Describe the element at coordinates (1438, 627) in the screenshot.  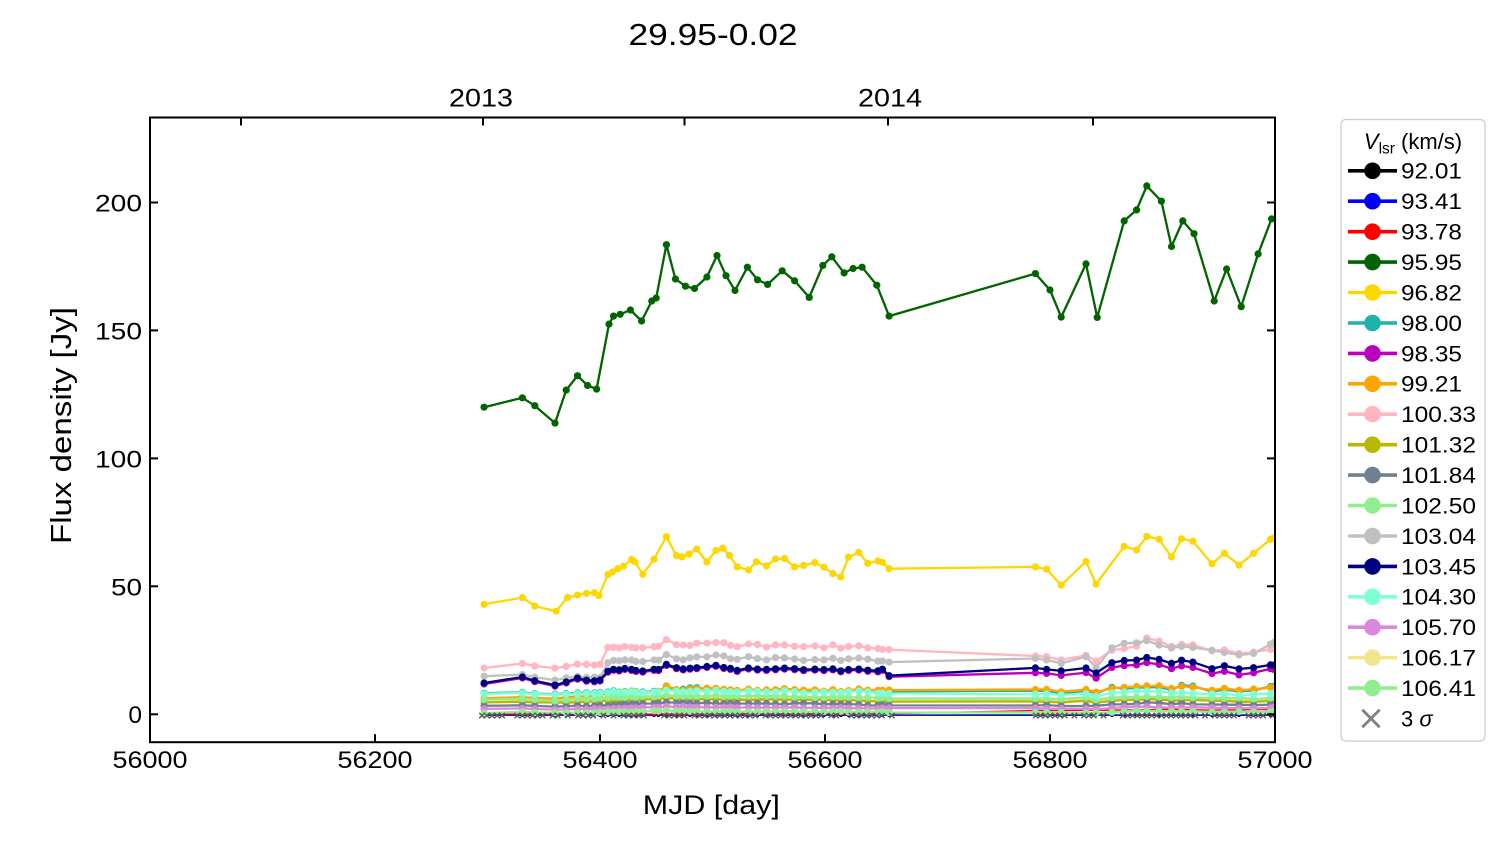
I see `svg-text: 105.70` at that location.